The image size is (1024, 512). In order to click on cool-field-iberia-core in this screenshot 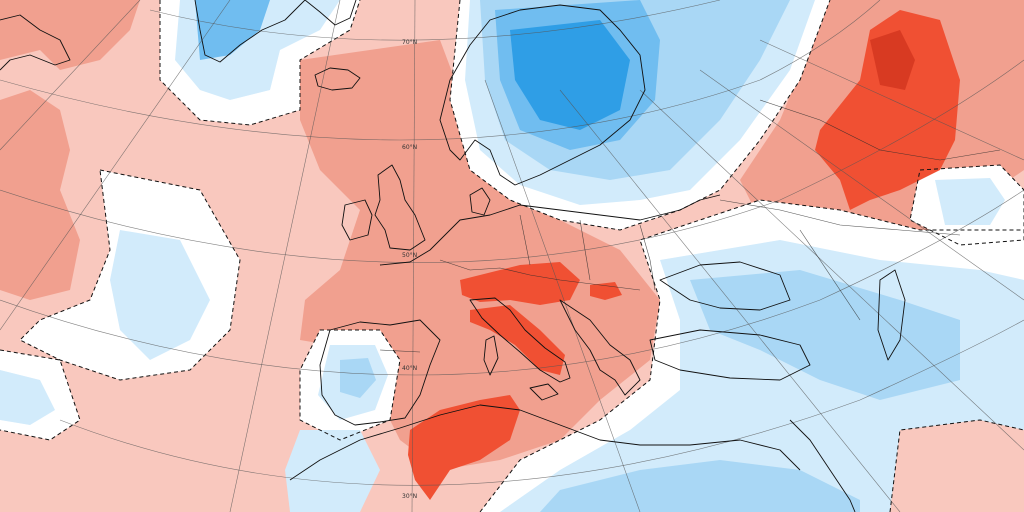, I will do `click(358, 378)`.